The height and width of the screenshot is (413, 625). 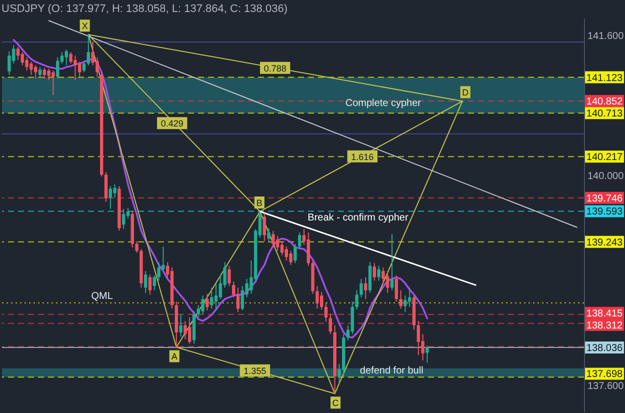 What do you see at coordinates (605, 314) in the screenshot?
I see `ref-line-label: 138.415` at bounding box center [605, 314].